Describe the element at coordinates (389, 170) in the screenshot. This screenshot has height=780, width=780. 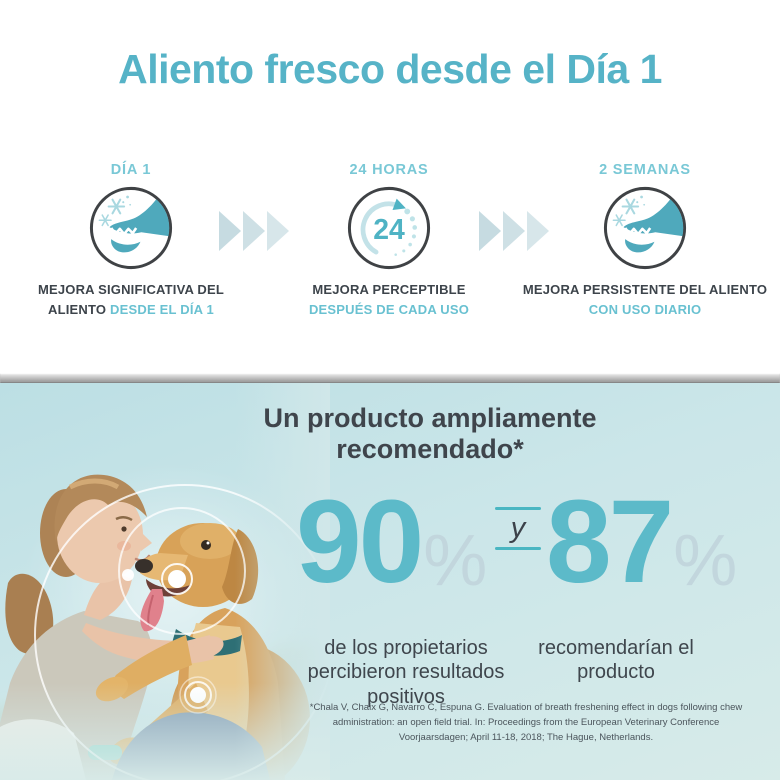
I see `stage-label: 24 HORAS` at that location.